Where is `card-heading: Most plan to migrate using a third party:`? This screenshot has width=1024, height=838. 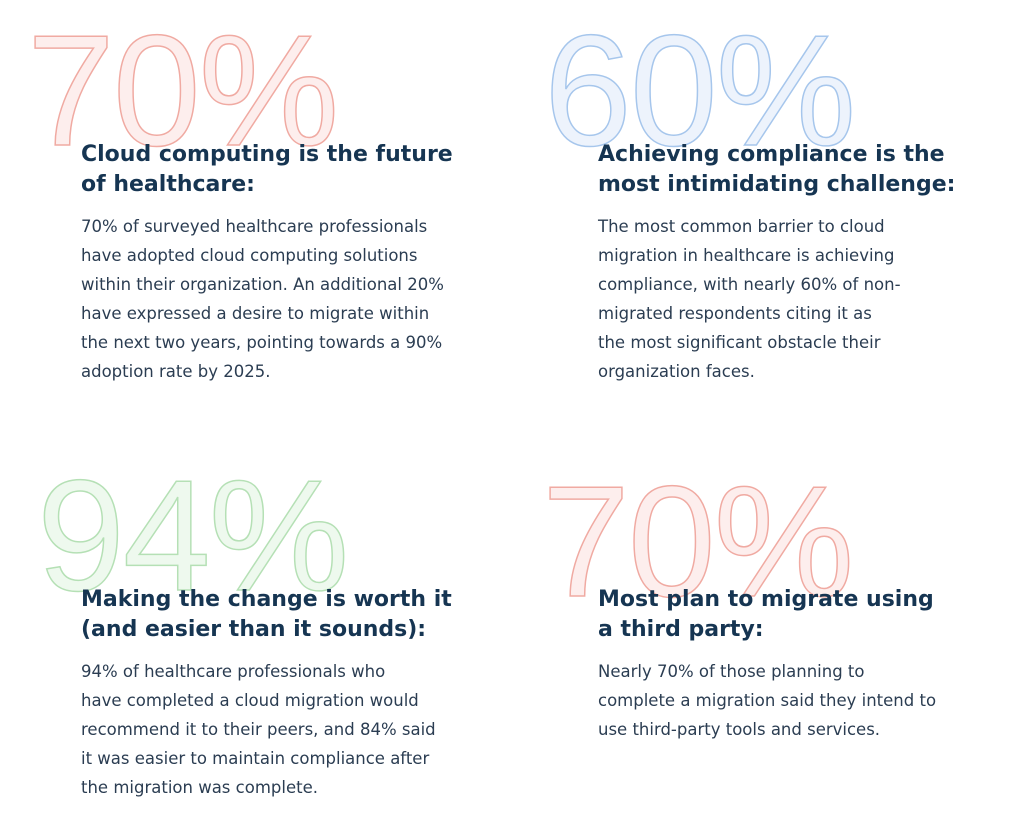
card-heading: Most plan to migrate using a third party: is located at coordinates (808, 615).